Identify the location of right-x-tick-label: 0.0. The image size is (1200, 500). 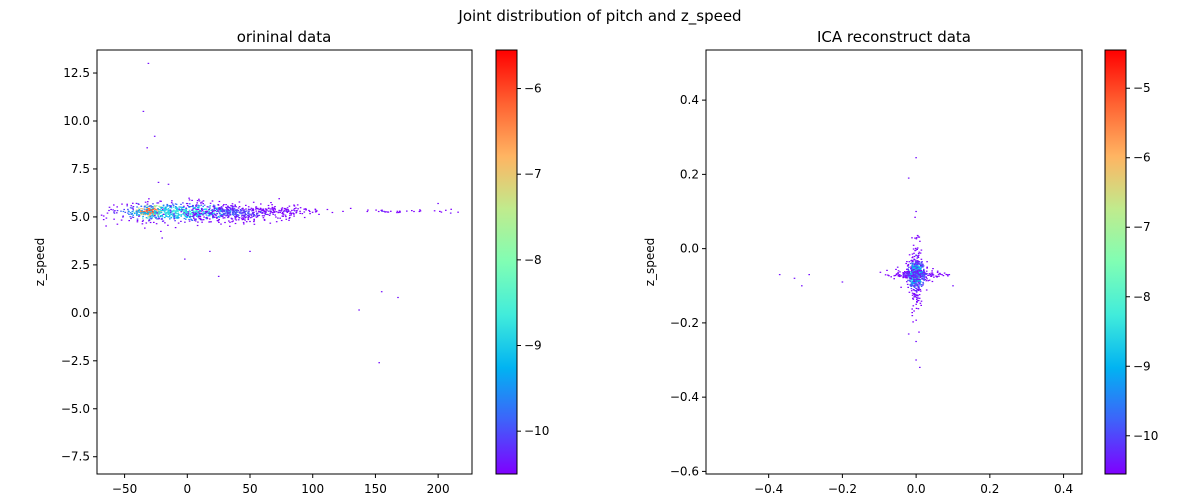
(916, 489).